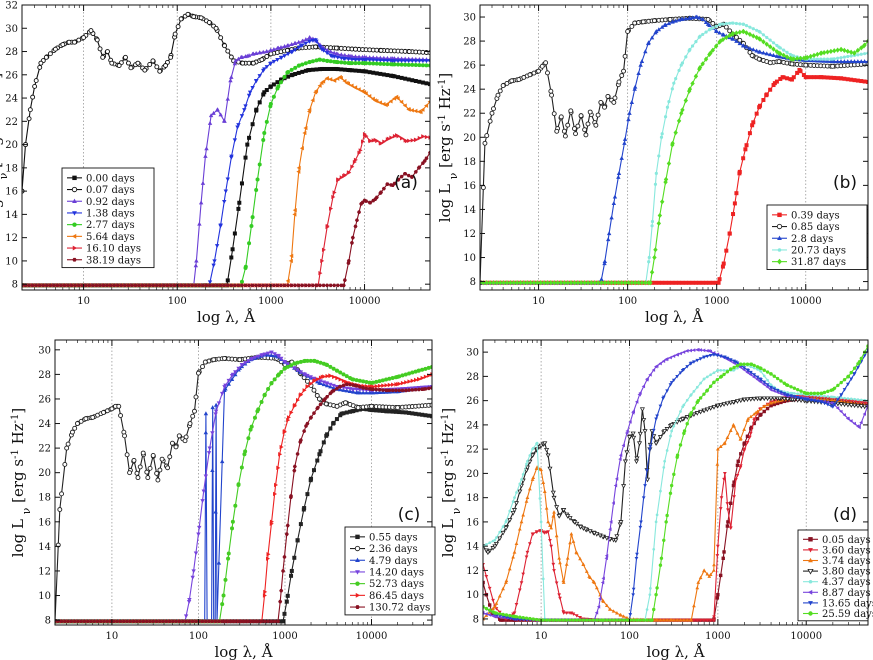 The image size is (873, 660). Describe the element at coordinates (110, 237) in the screenshot. I see `legend-label: 5.64 days` at that location.